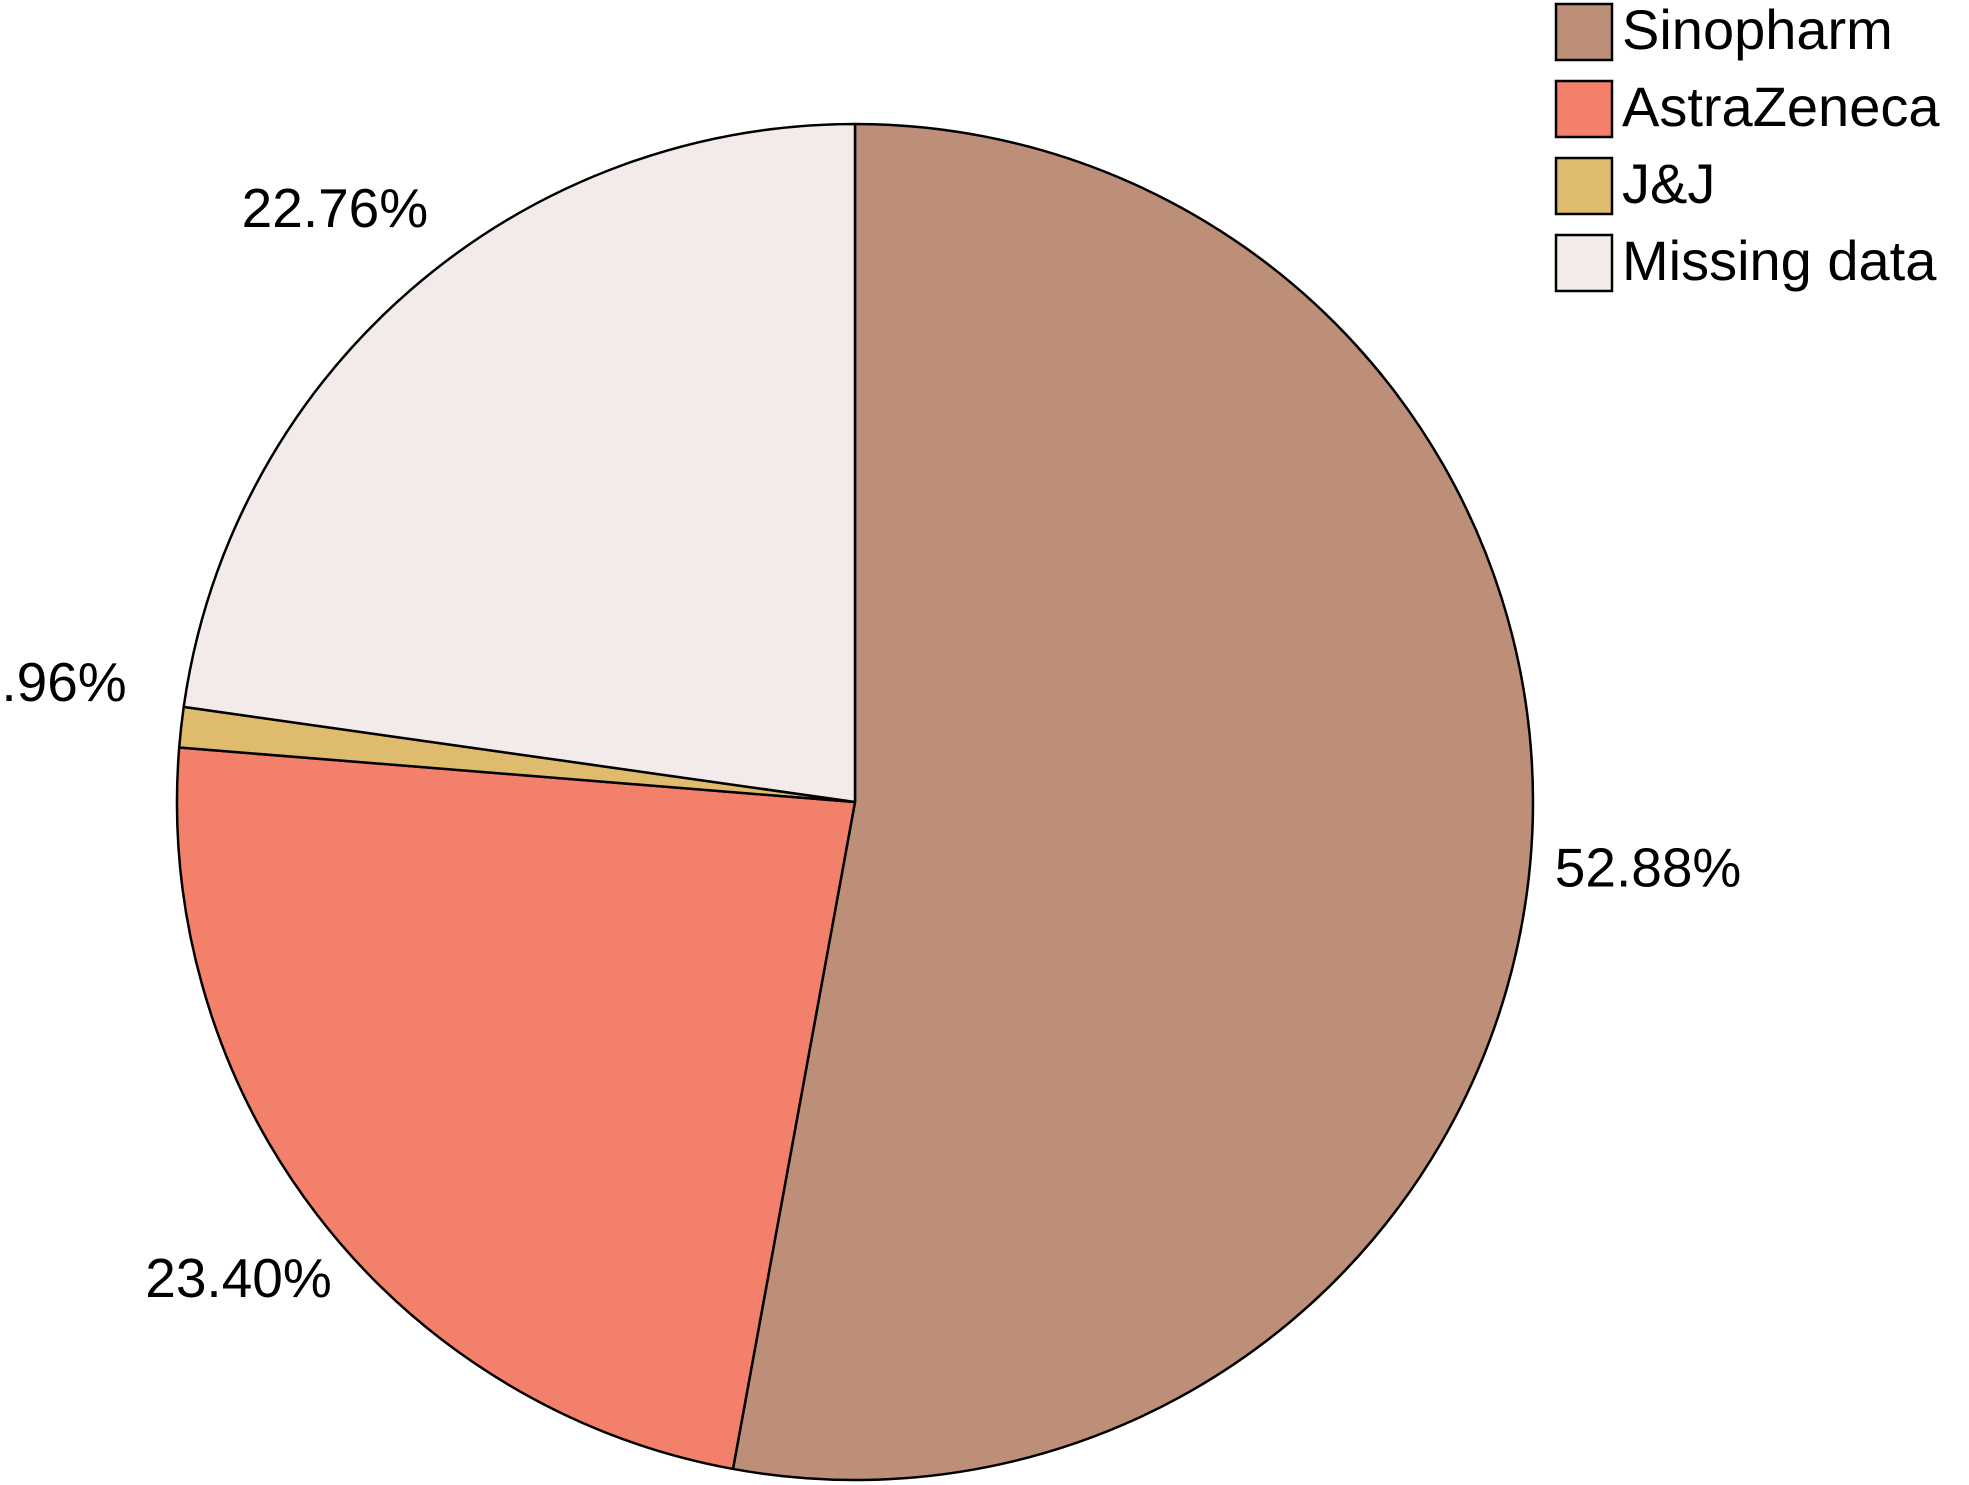 The image size is (1969, 1485). Describe the element at coordinates (1779, 260) in the screenshot. I see `legend-label-missing-data: Missing data` at that location.